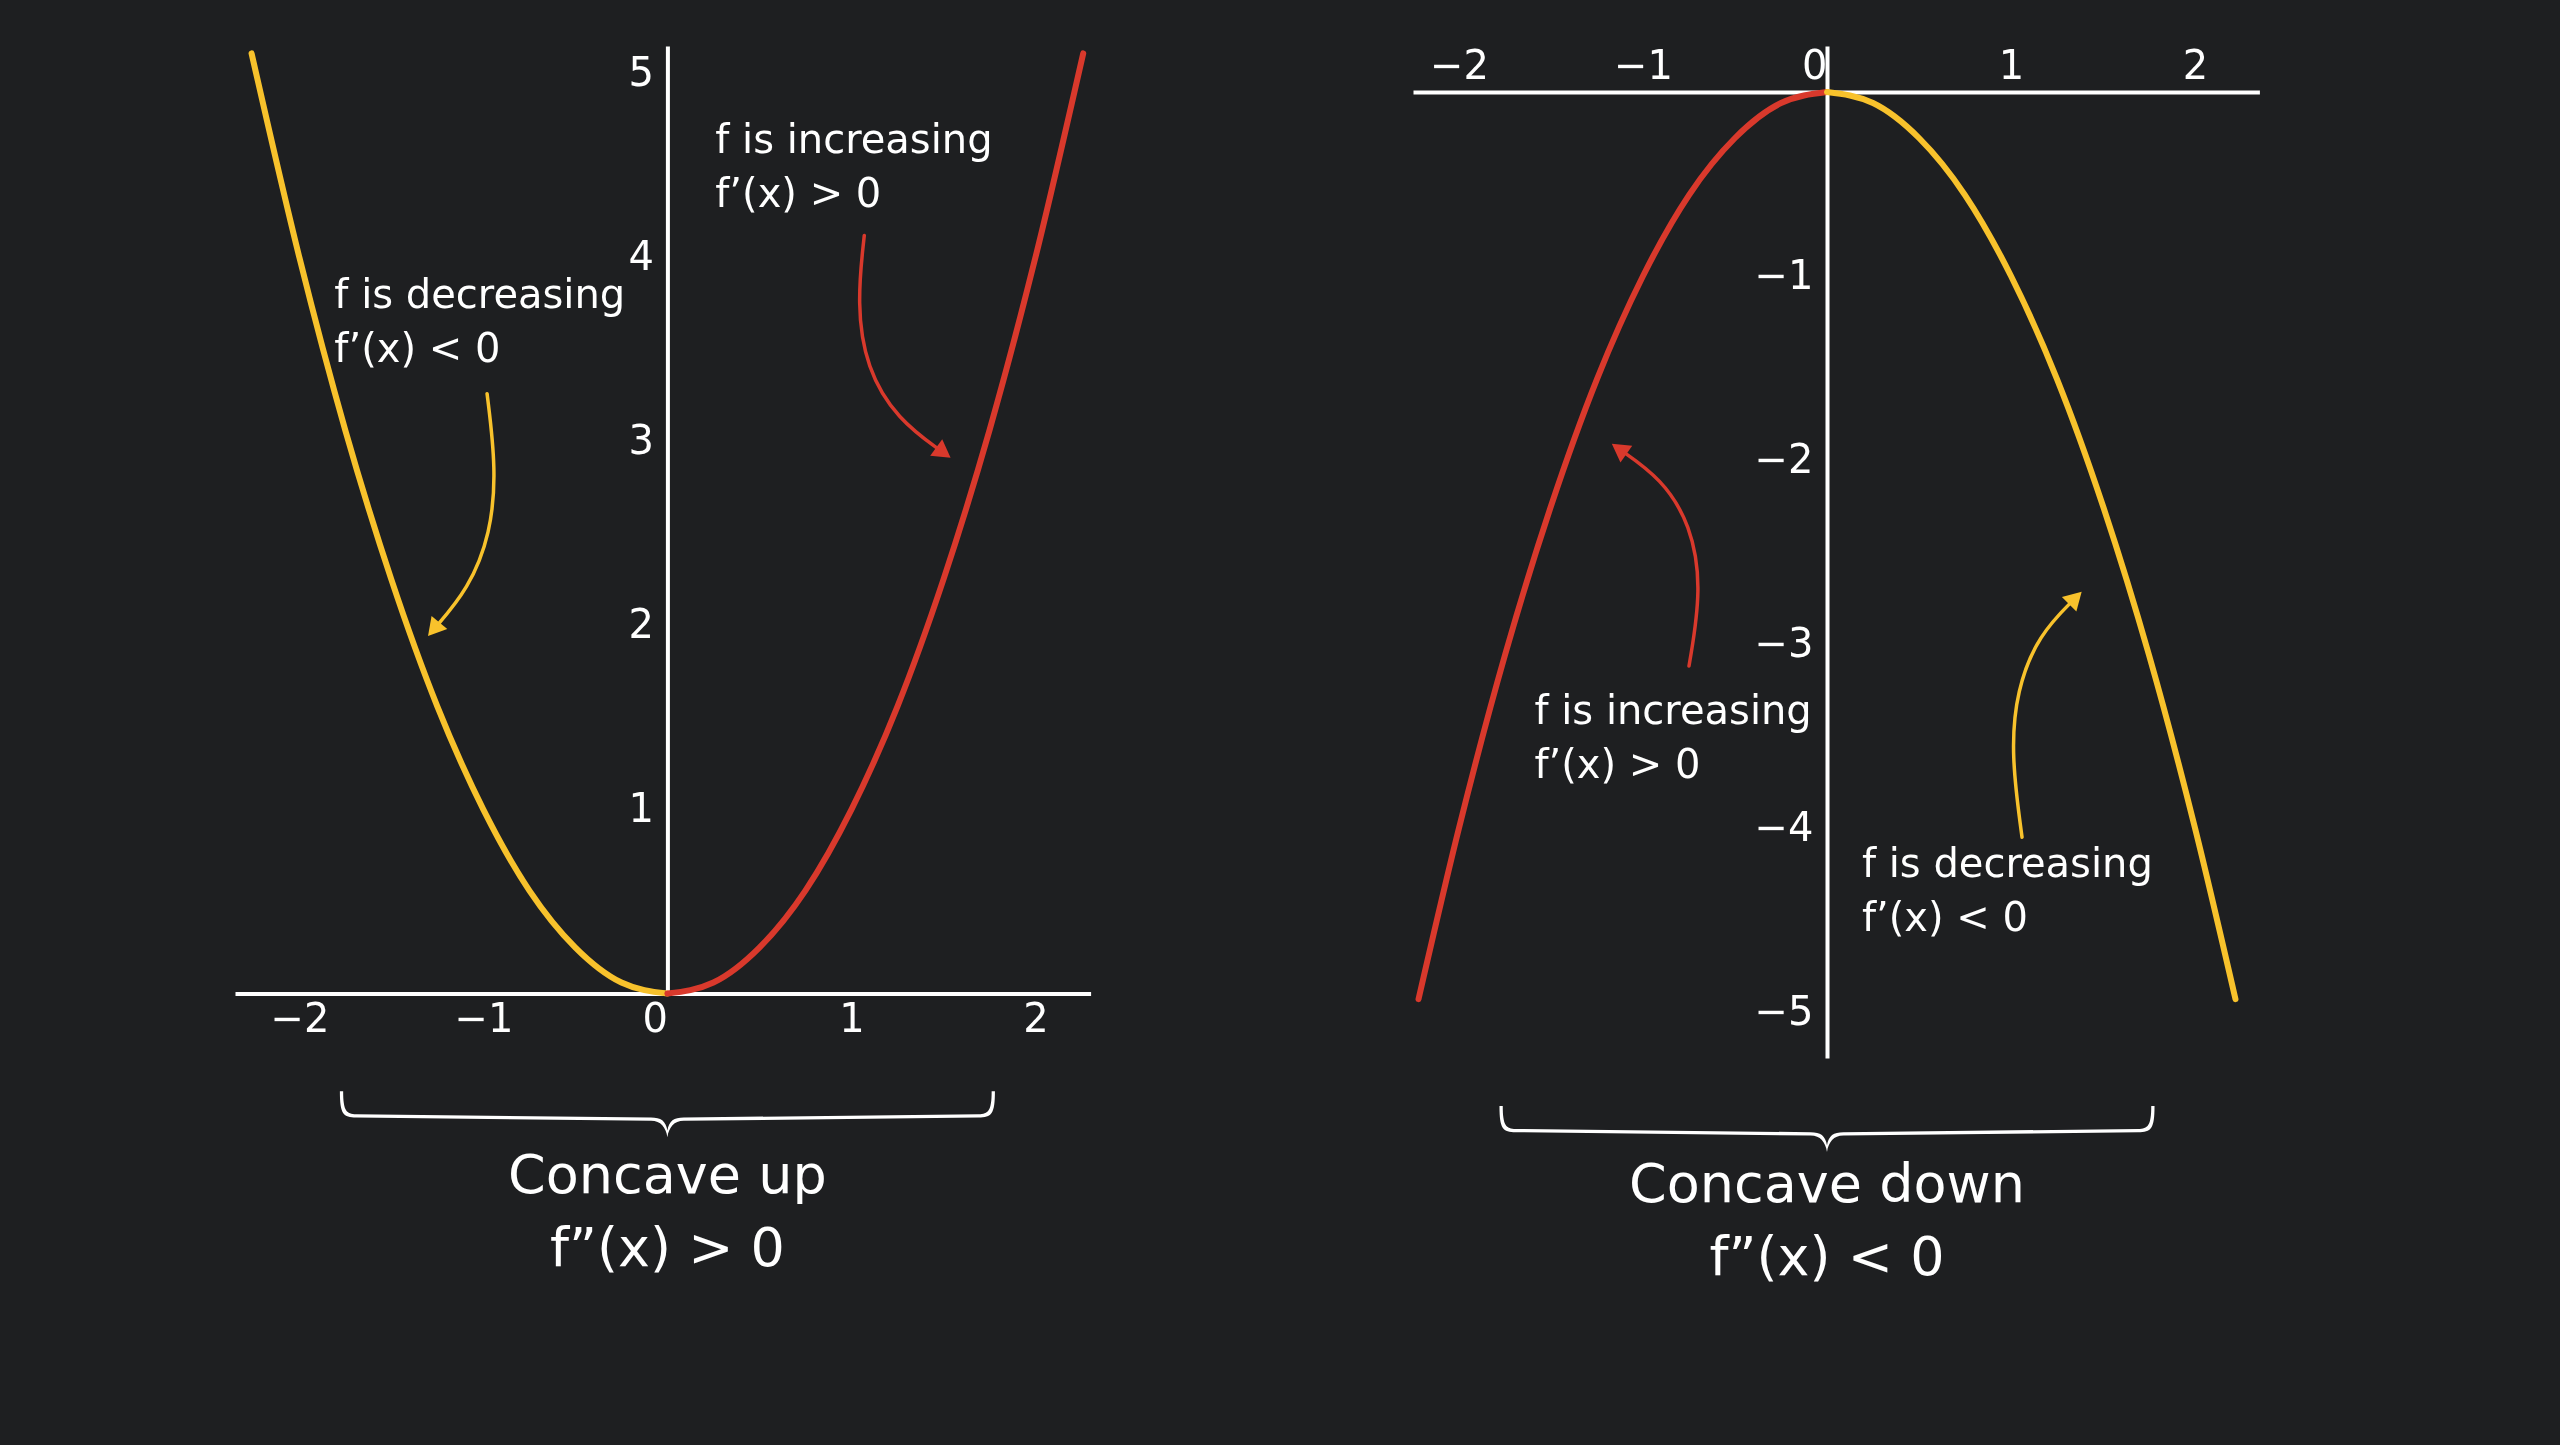  What do you see at coordinates (1784, 458) in the screenshot?
I see `y-tick-label: −2` at bounding box center [1784, 458].